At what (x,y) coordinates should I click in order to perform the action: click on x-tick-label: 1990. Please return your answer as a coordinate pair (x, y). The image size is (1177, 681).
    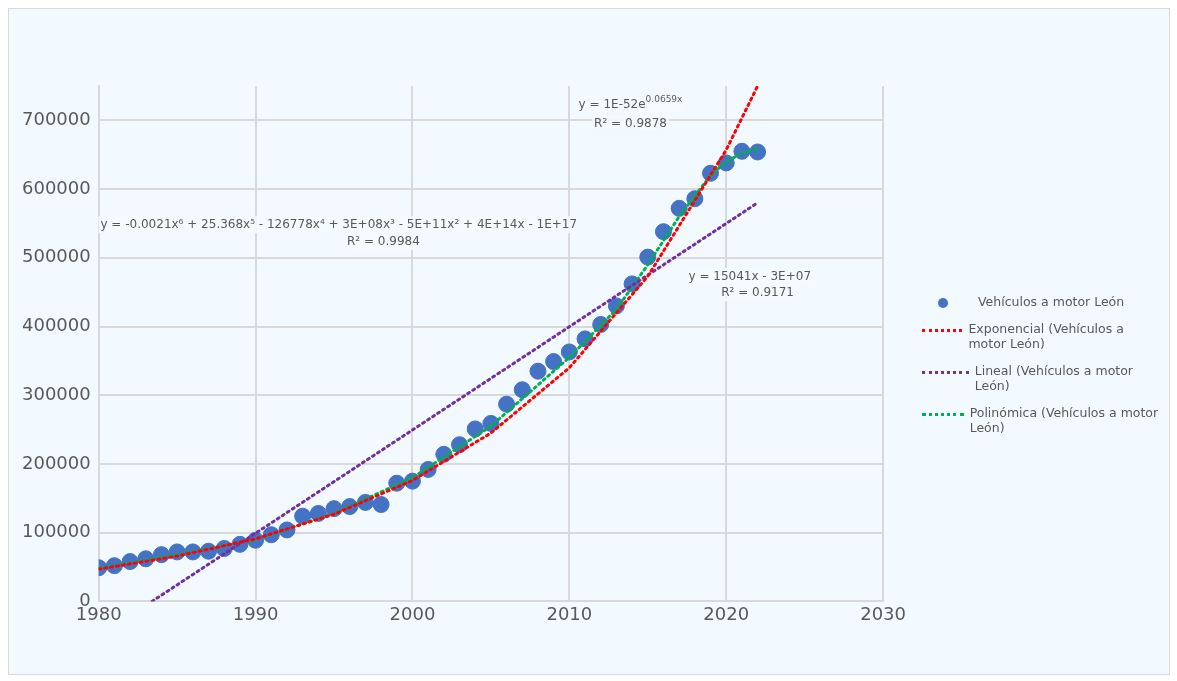
    Looking at the image, I should click on (255, 613).